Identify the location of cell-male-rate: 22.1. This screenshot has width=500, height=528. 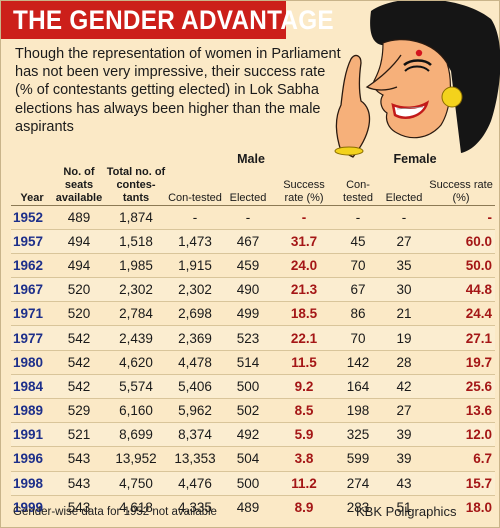
(304, 338).